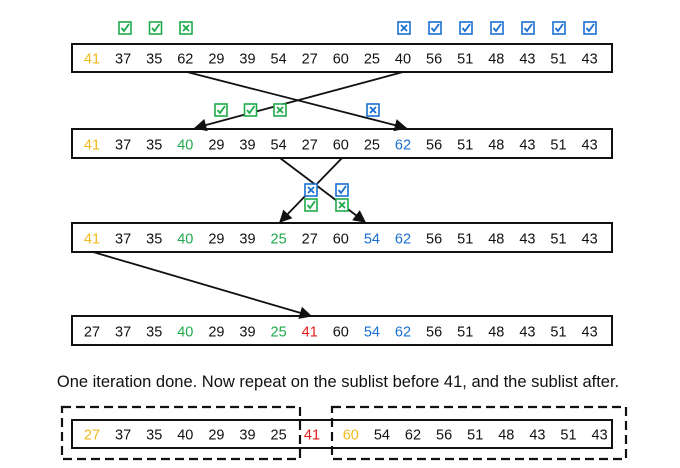 This screenshot has width=680, height=468. Describe the element at coordinates (568, 436) in the screenshot. I see `row5-cell-15: 51` at that location.